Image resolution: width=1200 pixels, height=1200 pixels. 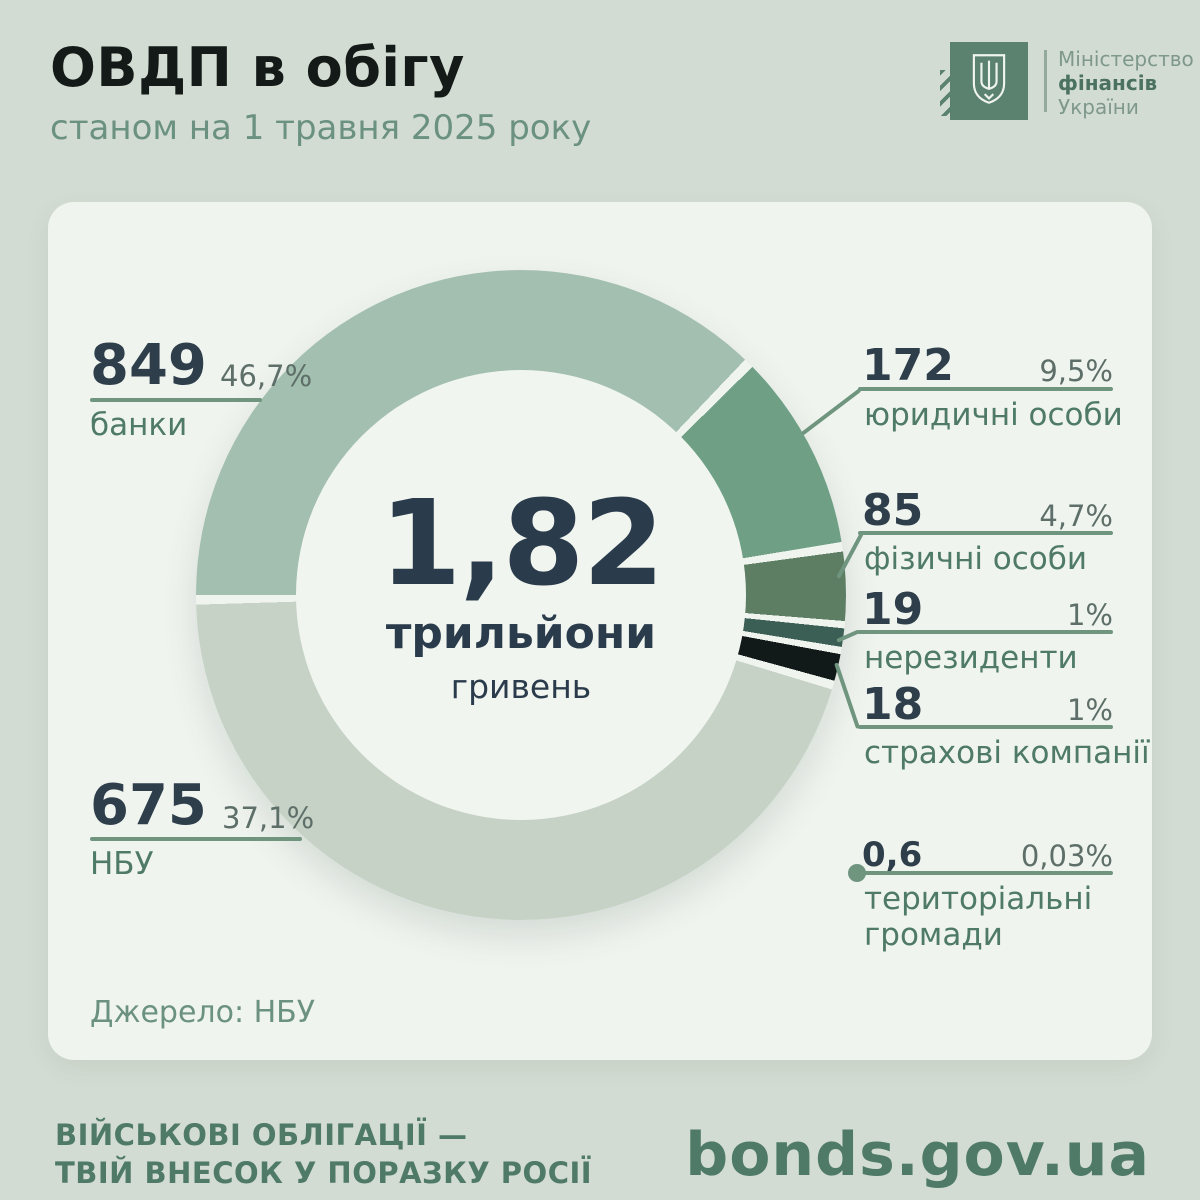 What do you see at coordinates (976, 559) in the screenshot?
I see `individuals-label: фізичні особи` at bounding box center [976, 559].